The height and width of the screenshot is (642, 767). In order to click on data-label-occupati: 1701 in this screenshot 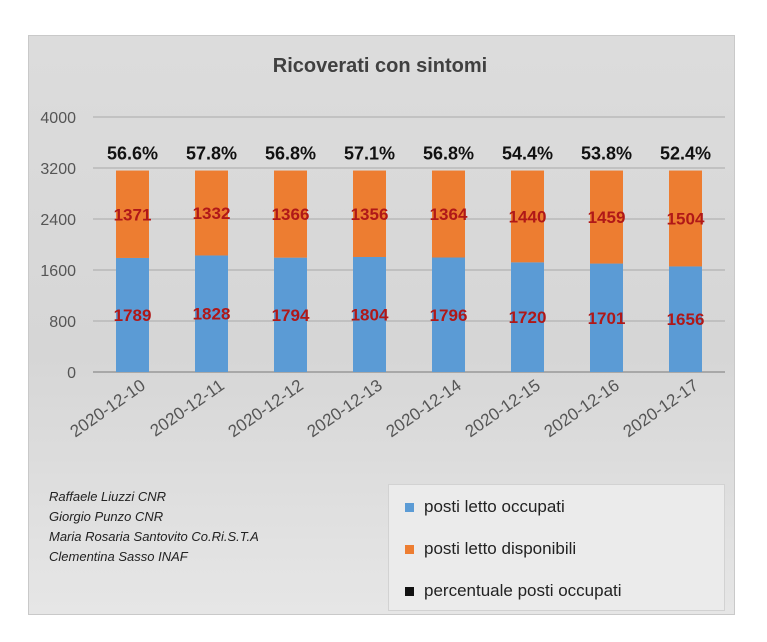, I will do `click(607, 318)`.